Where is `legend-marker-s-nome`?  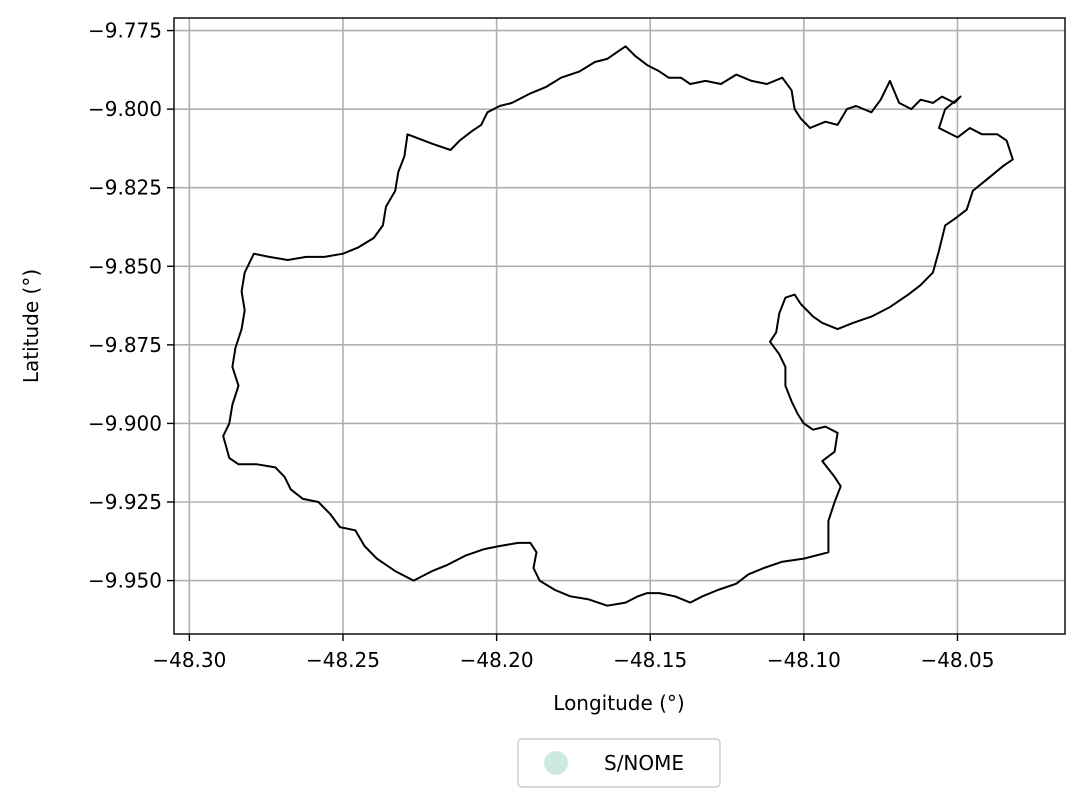 legend-marker-s-nome is located at coordinates (556, 763).